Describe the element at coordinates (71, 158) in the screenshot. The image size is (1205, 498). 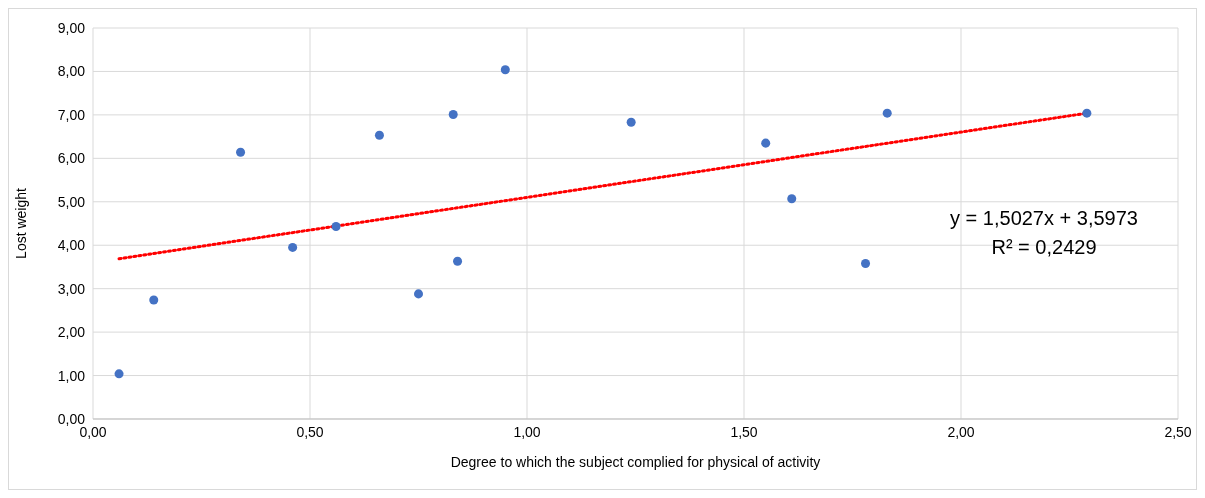
I see `y-tick-label: 6,00` at that location.